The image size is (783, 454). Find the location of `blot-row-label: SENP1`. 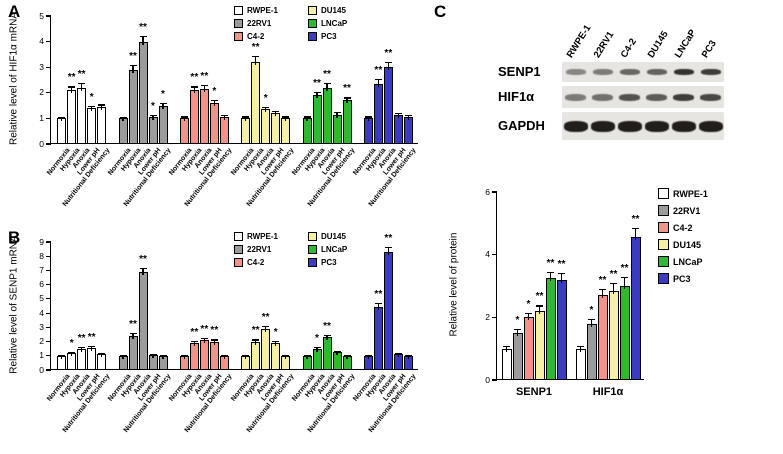

blot-row-label: SENP1 is located at coordinates (519, 71).